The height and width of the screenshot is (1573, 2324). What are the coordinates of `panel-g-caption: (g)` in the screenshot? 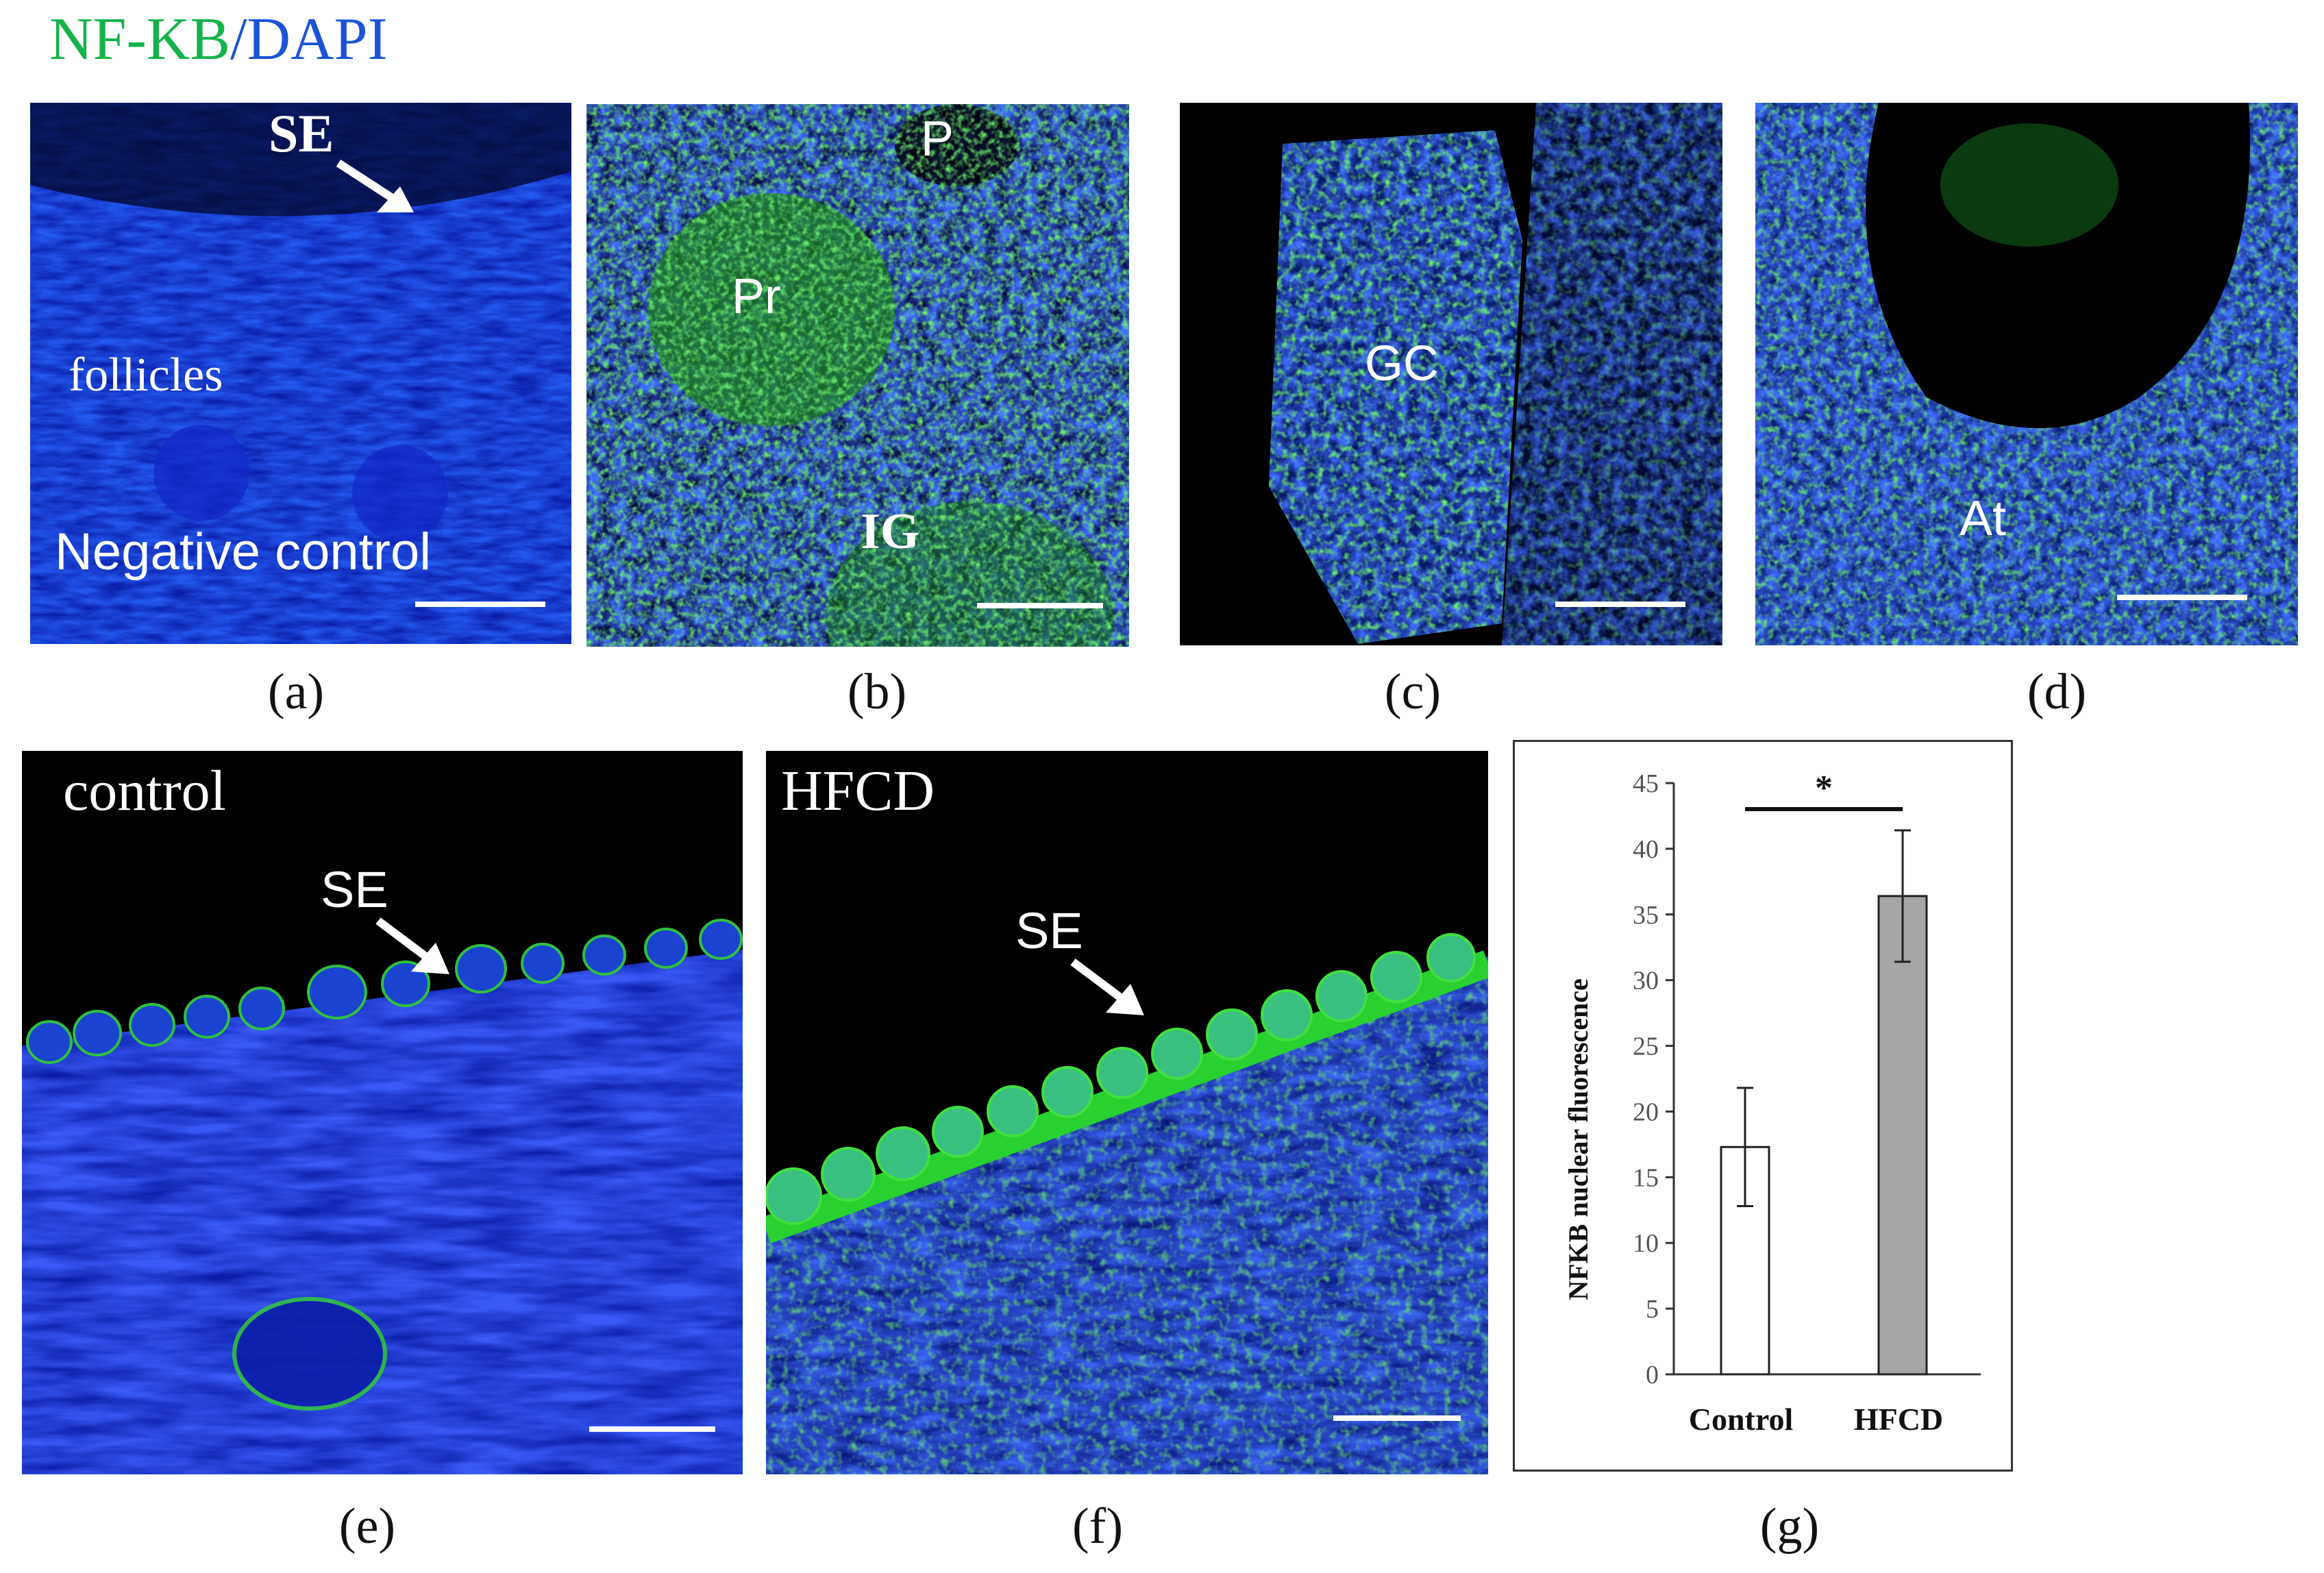 It's located at (1789, 1526).